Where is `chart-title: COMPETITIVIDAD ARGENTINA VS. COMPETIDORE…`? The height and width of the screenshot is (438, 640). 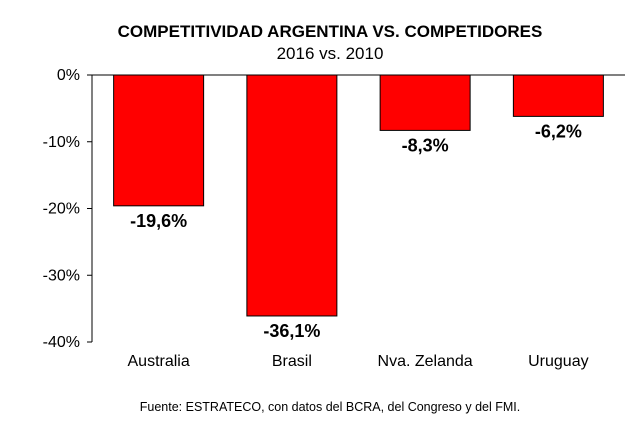 chart-title: COMPETITIVIDAD ARGENTINA VS. COMPETIDORE… is located at coordinates (330, 31).